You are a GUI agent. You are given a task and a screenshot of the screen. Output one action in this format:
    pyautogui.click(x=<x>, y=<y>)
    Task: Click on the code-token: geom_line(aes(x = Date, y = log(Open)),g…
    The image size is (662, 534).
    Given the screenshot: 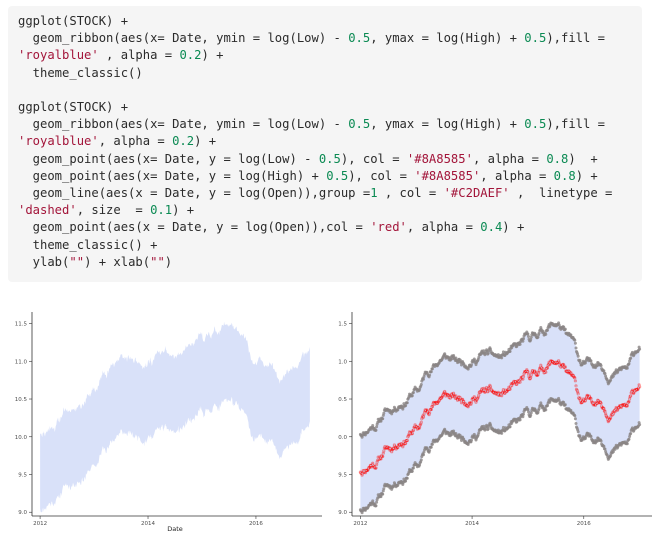 What is the action you would take?
    pyautogui.click(x=194, y=193)
    